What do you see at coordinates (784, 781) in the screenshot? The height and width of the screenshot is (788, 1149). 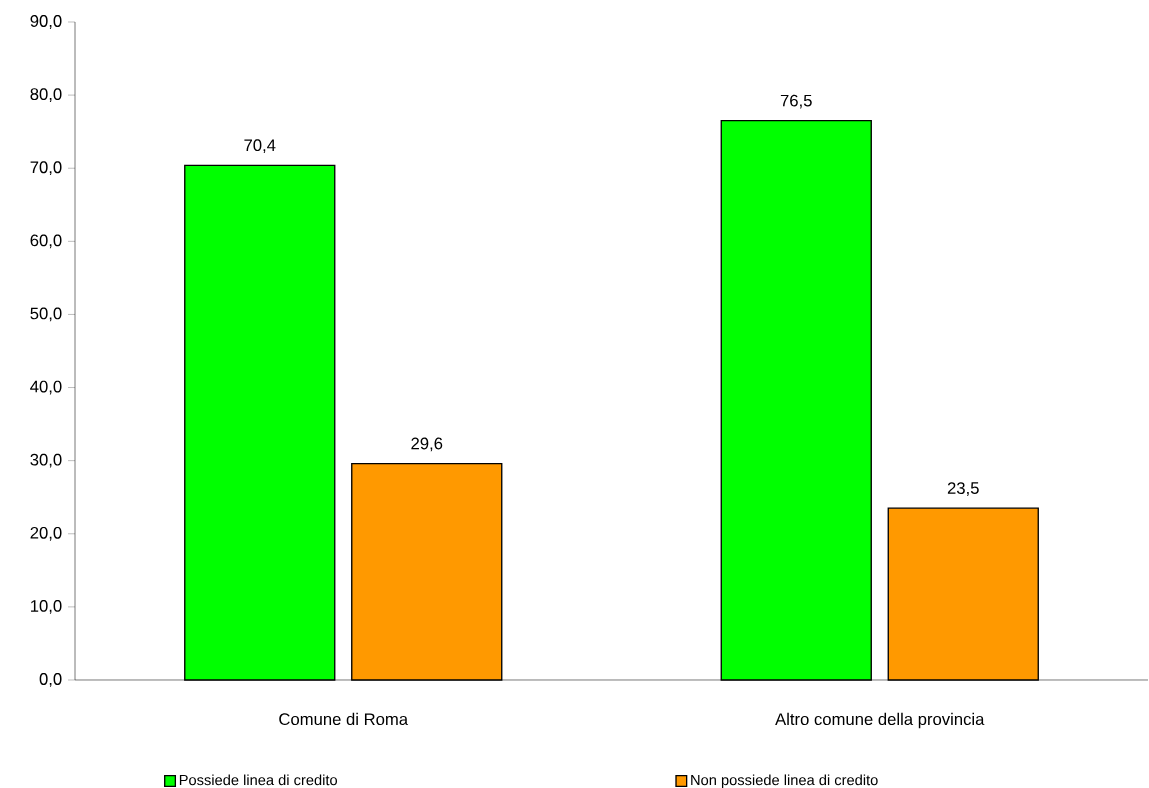 I see `legend-label: Non possiede linea di credito` at bounding box center [784, 781].